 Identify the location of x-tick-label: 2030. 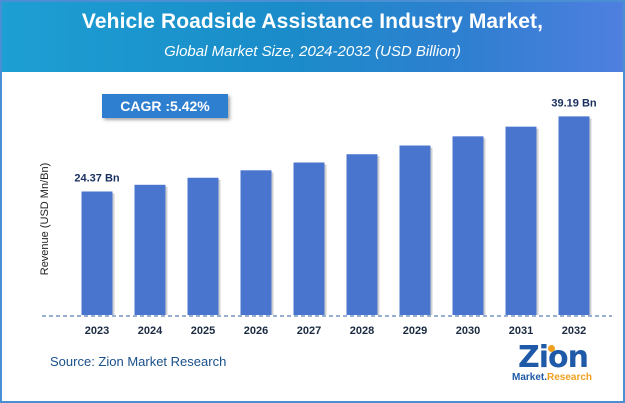
(468, 331).